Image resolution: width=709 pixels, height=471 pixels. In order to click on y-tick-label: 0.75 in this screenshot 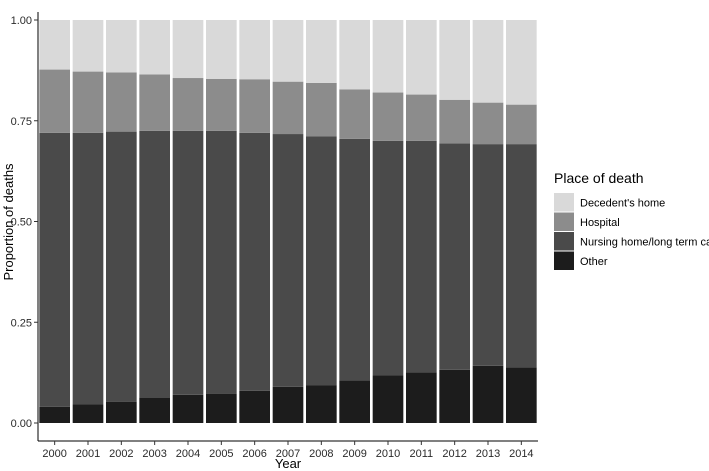, I will do `click(21, 122)`.